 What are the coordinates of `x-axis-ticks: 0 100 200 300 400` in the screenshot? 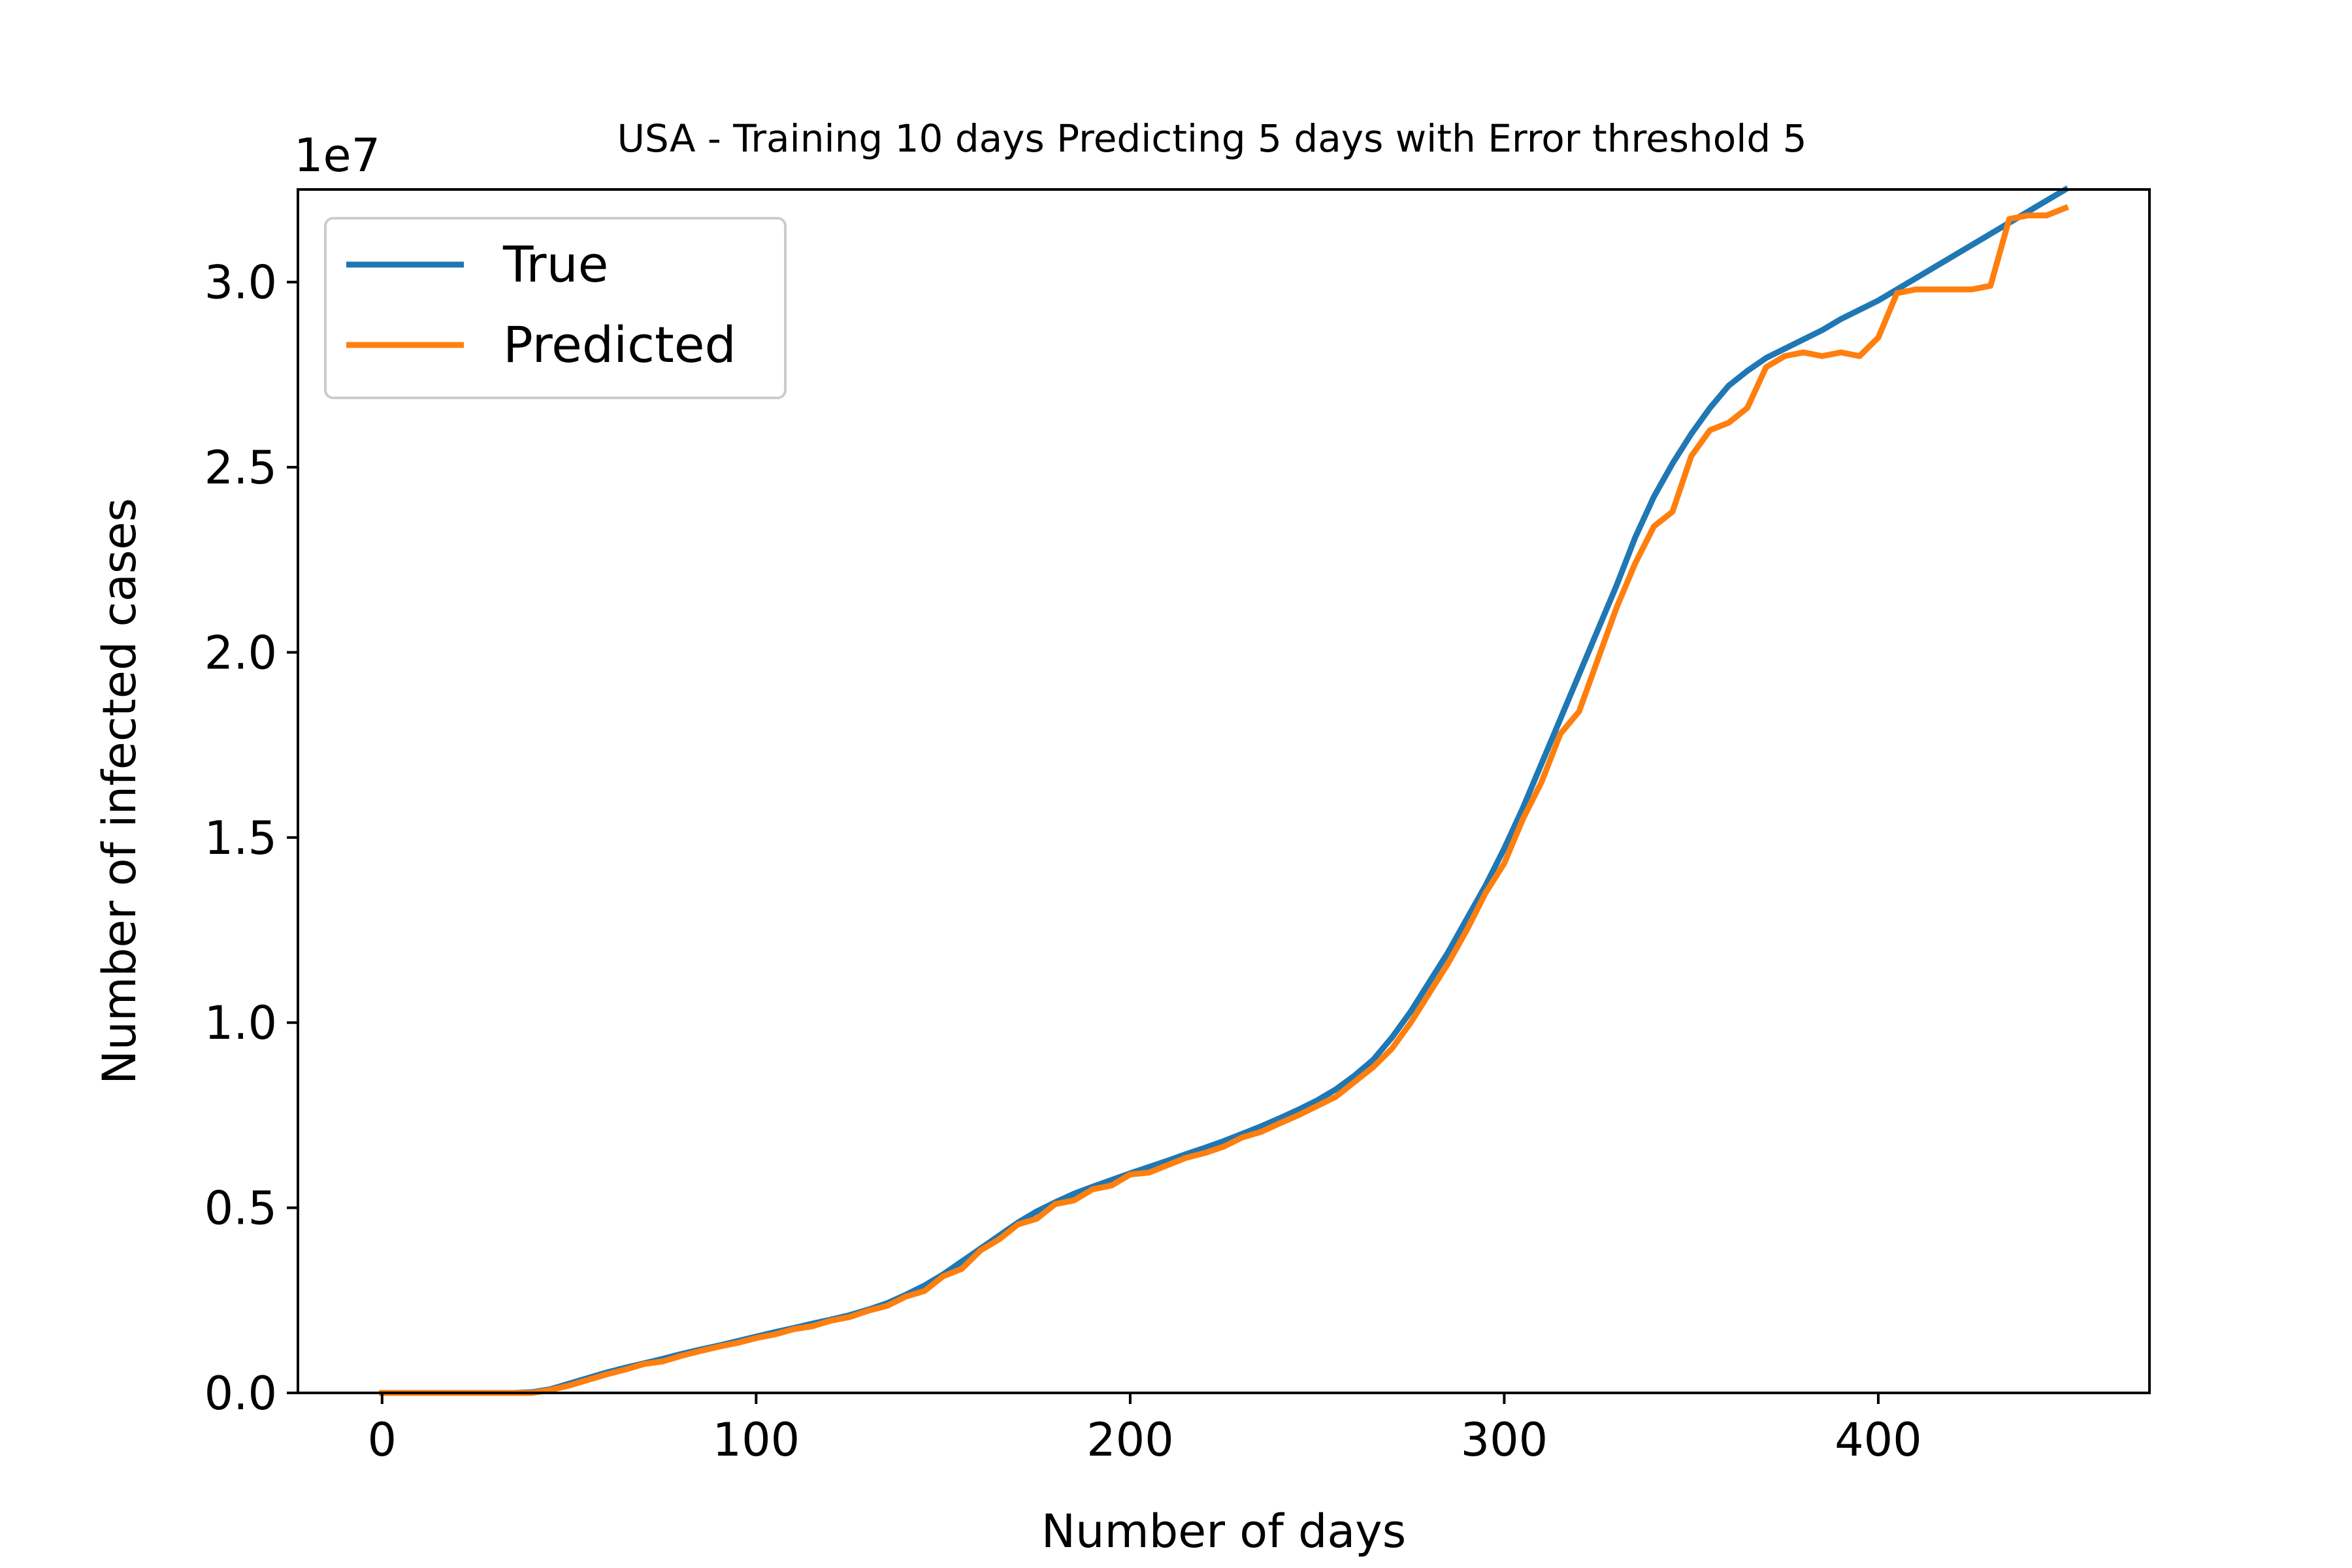 It's located at (1145, 1430).